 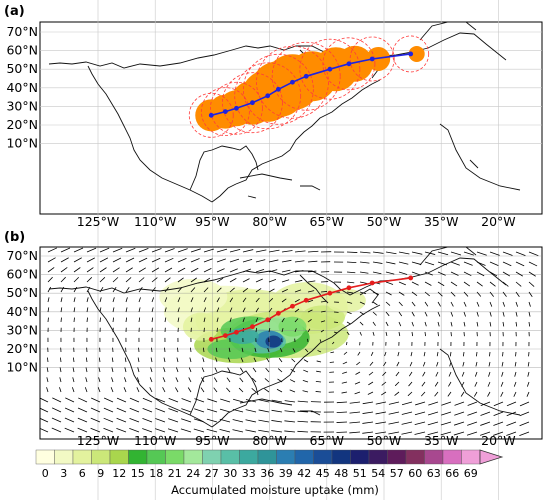 What do you see at coordinates (258, 457) in the screenshot?
I see `colorbar-swatches` at bounding box center [258, 457].